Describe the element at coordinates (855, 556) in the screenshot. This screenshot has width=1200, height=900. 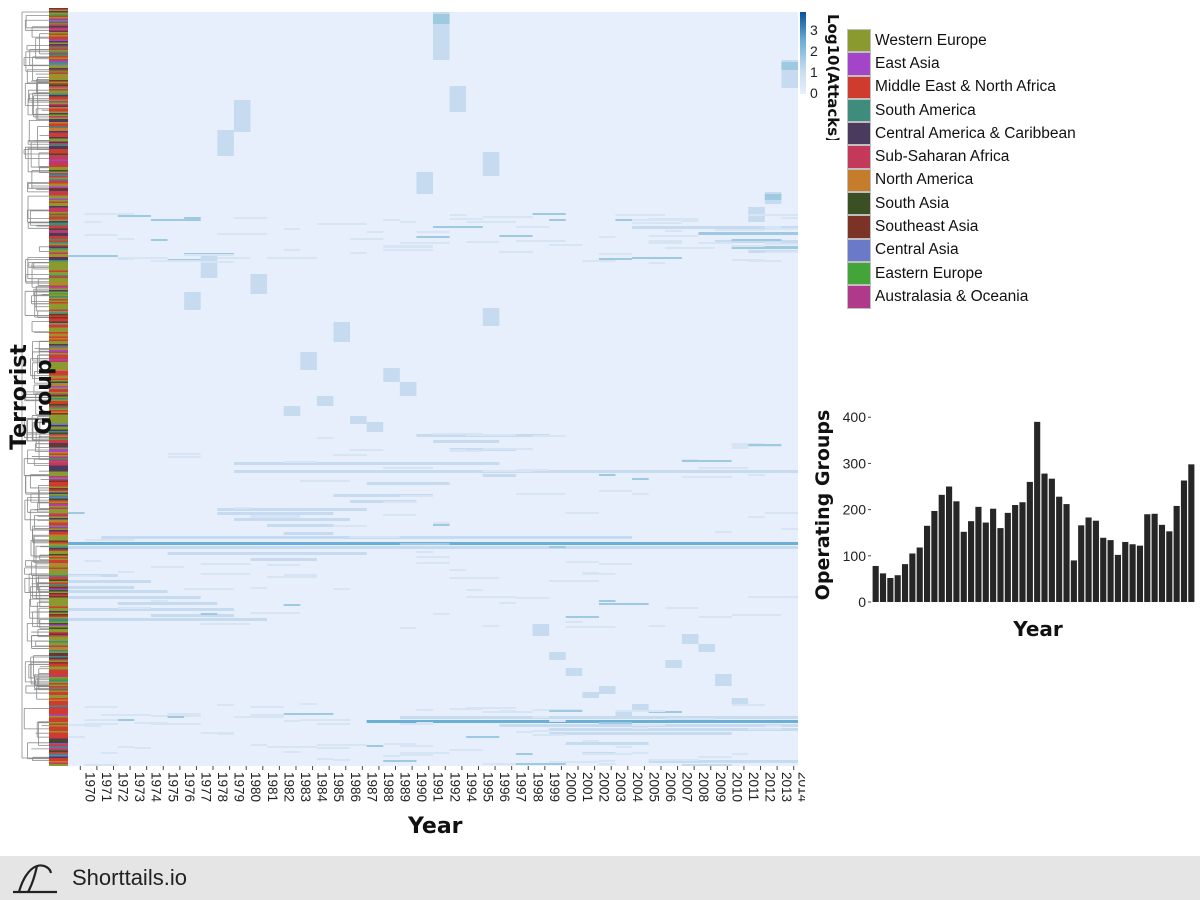
I see `y-tick-label: 100` at that location.